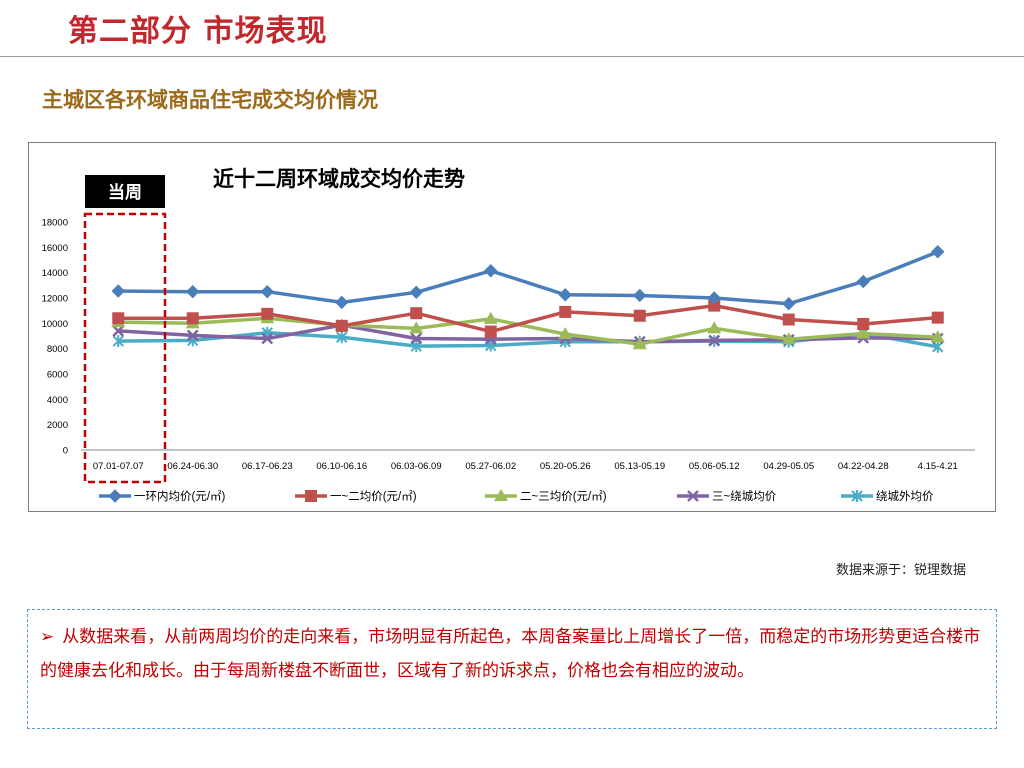 The width and height of the screenshot is (1024, 768). What do you see at coordinates (490, 466) in the screenshot?
I see `x-tick-label: 05.27-06.02` at bounding box center [490, 466].